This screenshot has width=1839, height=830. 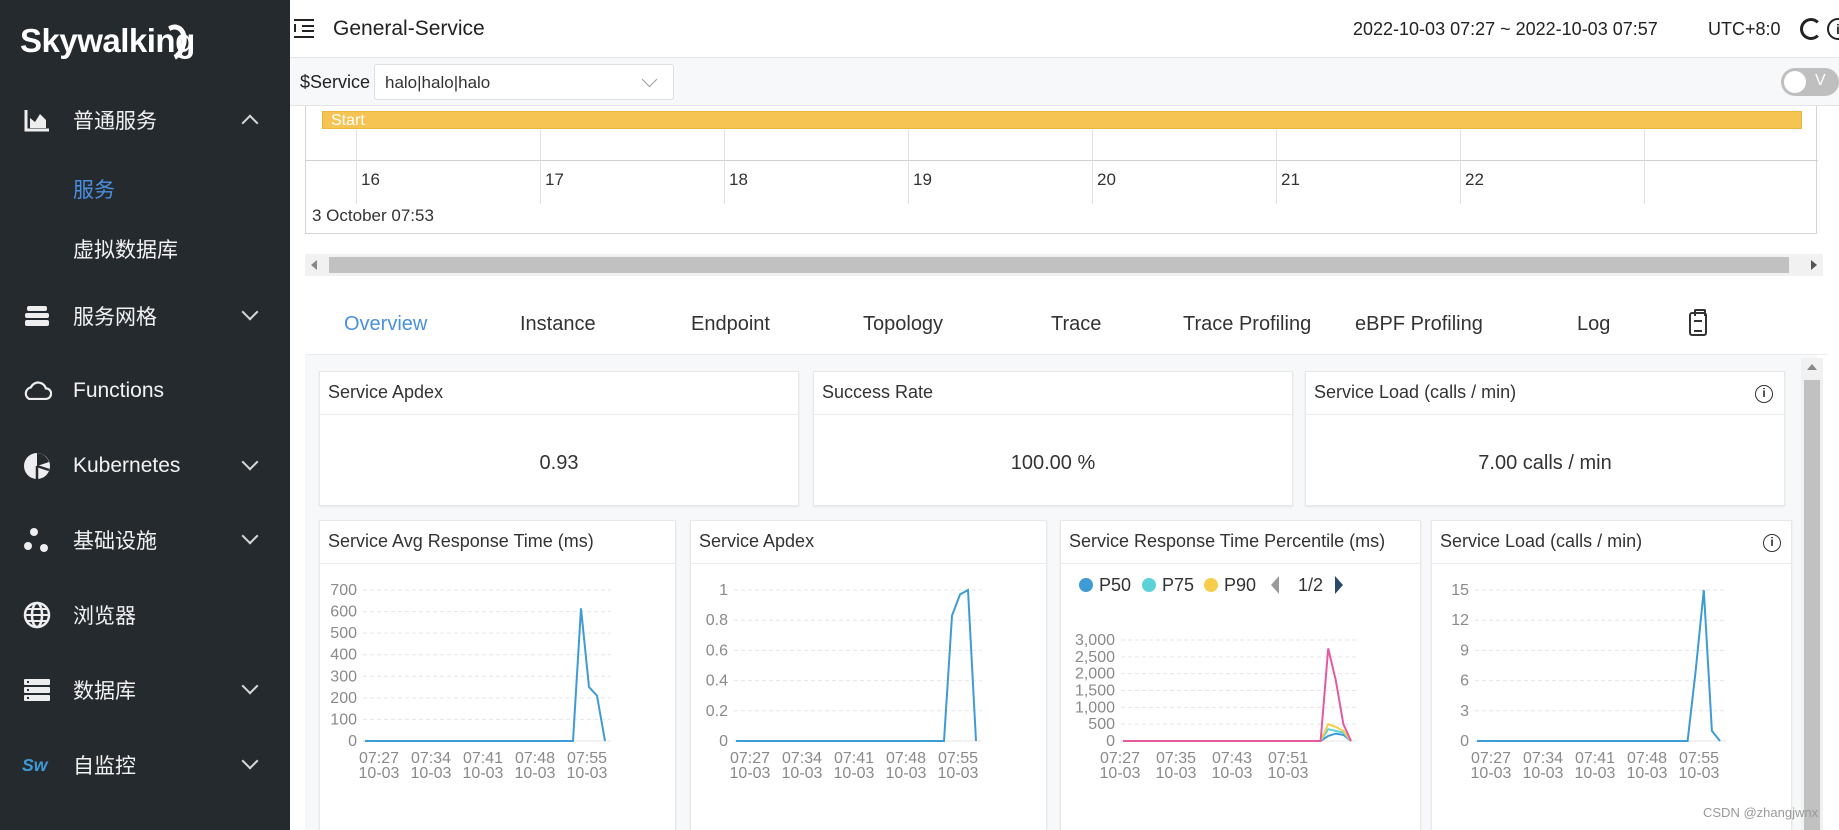 What do you see at coordinates (854, 758) in the screenshot?
I see `x-tick-label: 07:41` at bounding box center [854, 758].